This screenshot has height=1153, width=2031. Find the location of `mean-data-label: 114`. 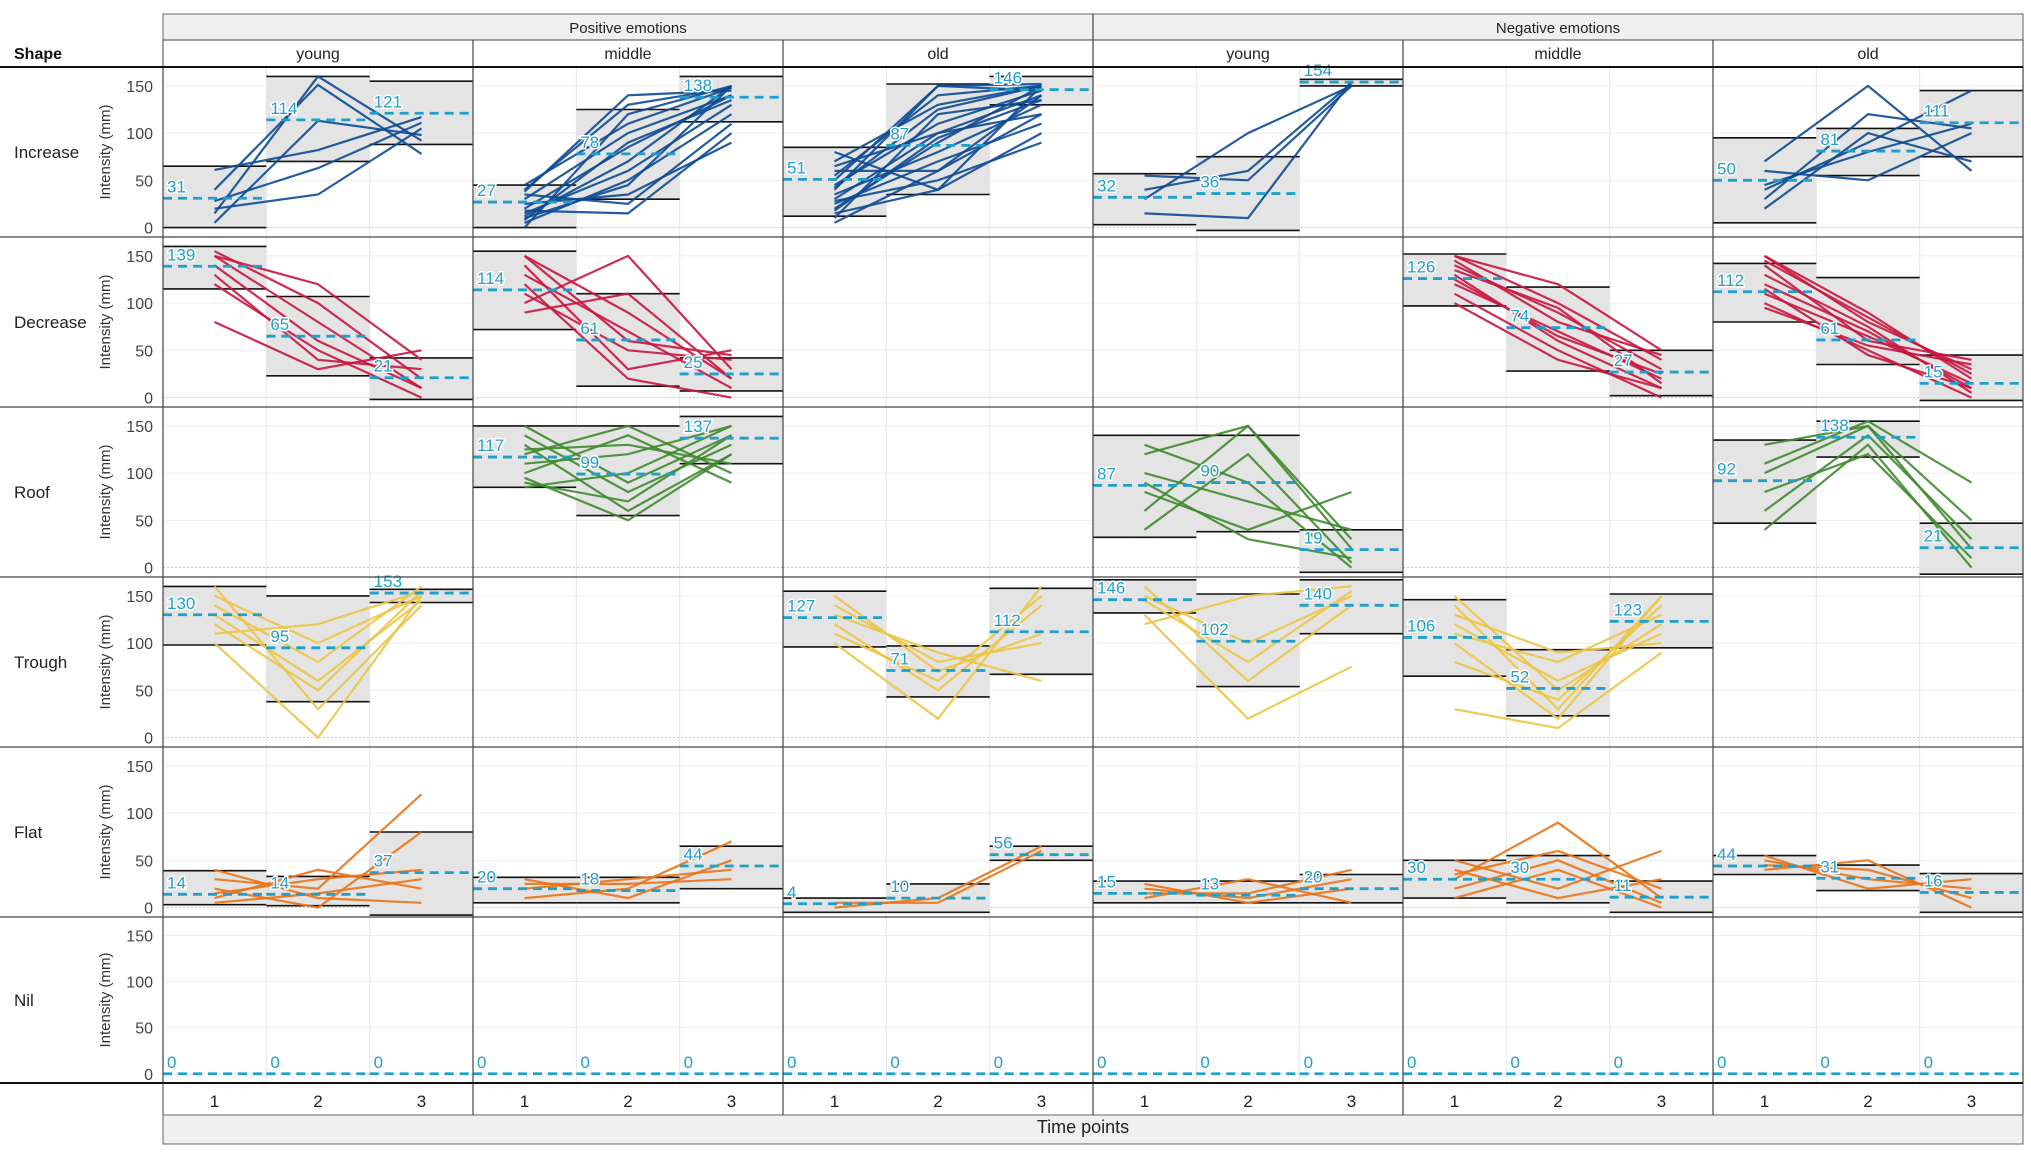

mean-data-label: 114 is located at coordinates (283, 108).